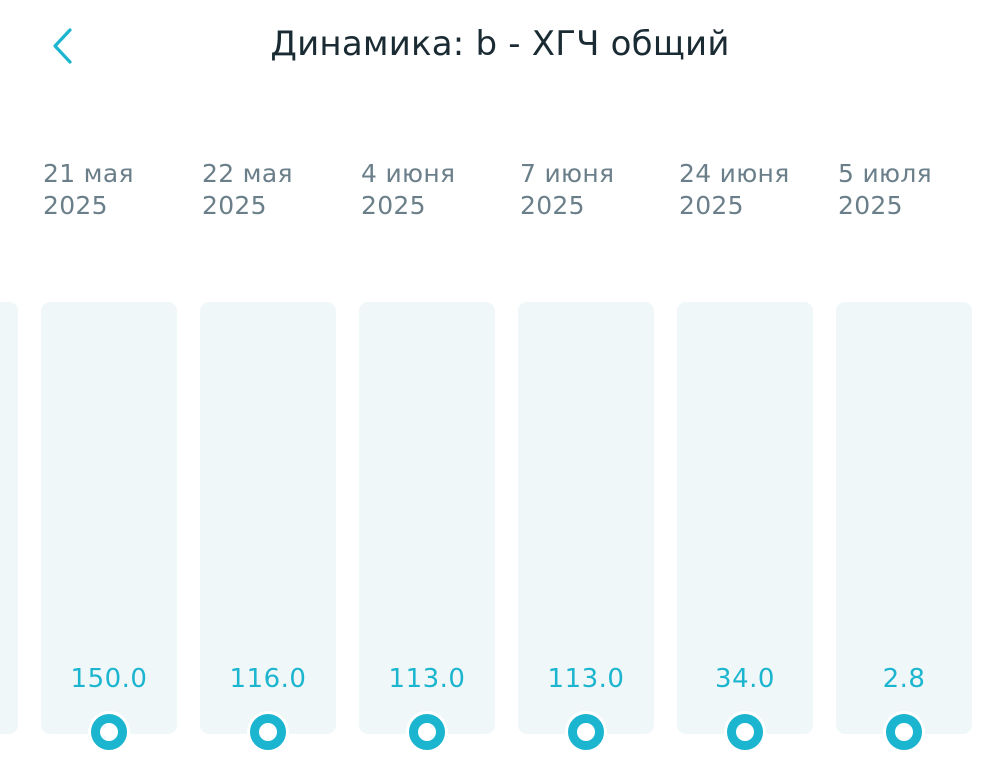  I want to click on column-date: 21 мая 2025, so click(88, 190).